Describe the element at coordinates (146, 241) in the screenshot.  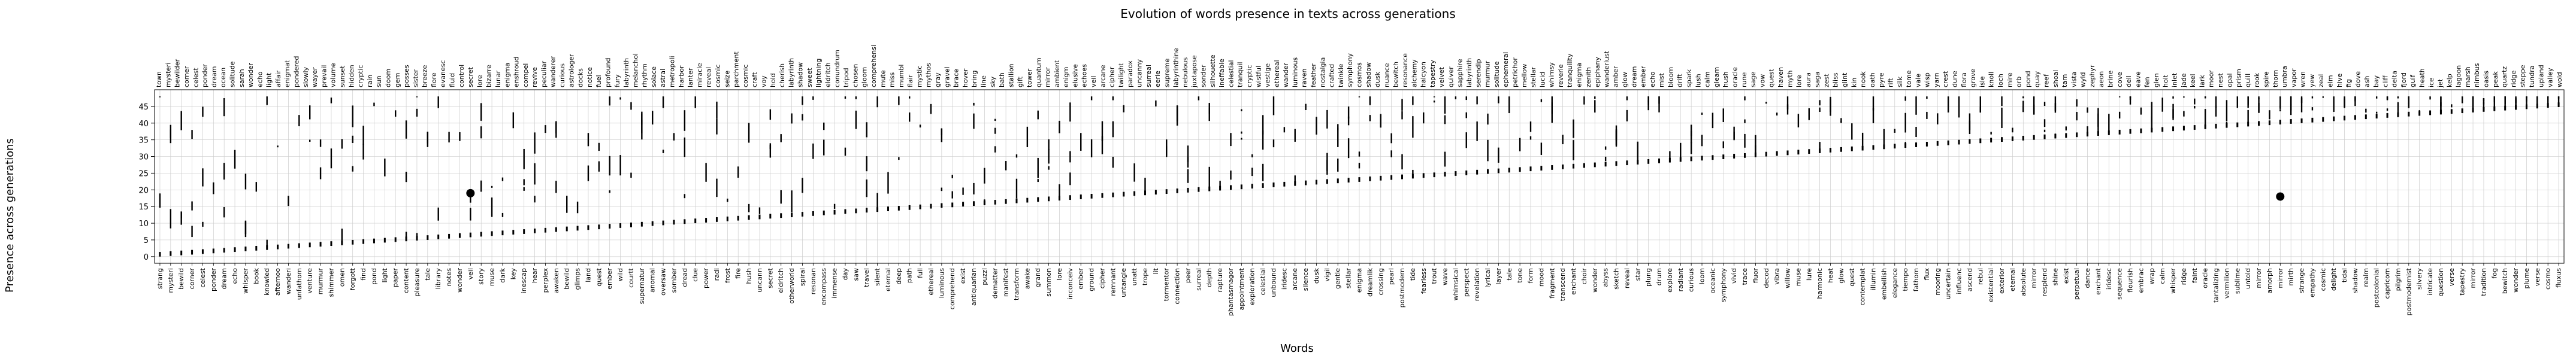
I see `y-tick-label: 5` at that location.